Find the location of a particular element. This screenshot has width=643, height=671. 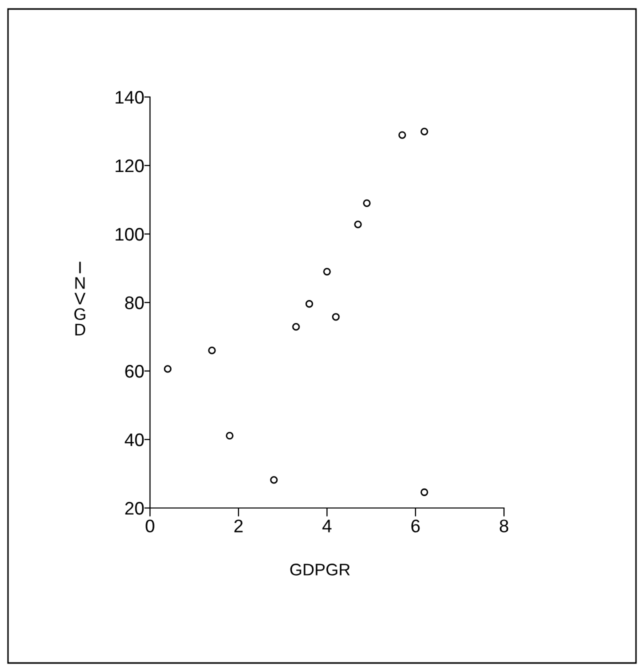

x-tick-label: 0 is located at coordinates (150, 526).